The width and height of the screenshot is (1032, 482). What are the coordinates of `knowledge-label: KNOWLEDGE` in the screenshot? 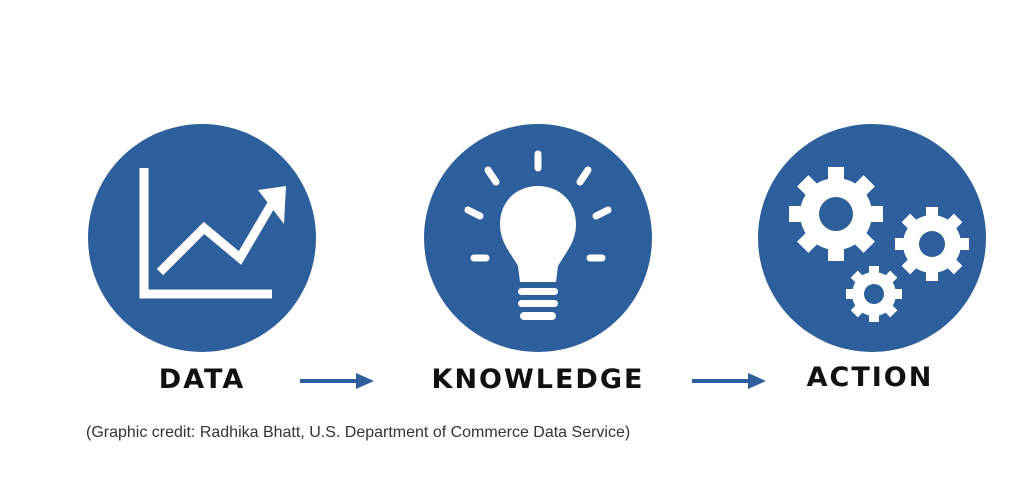 It's located at (538, 379).